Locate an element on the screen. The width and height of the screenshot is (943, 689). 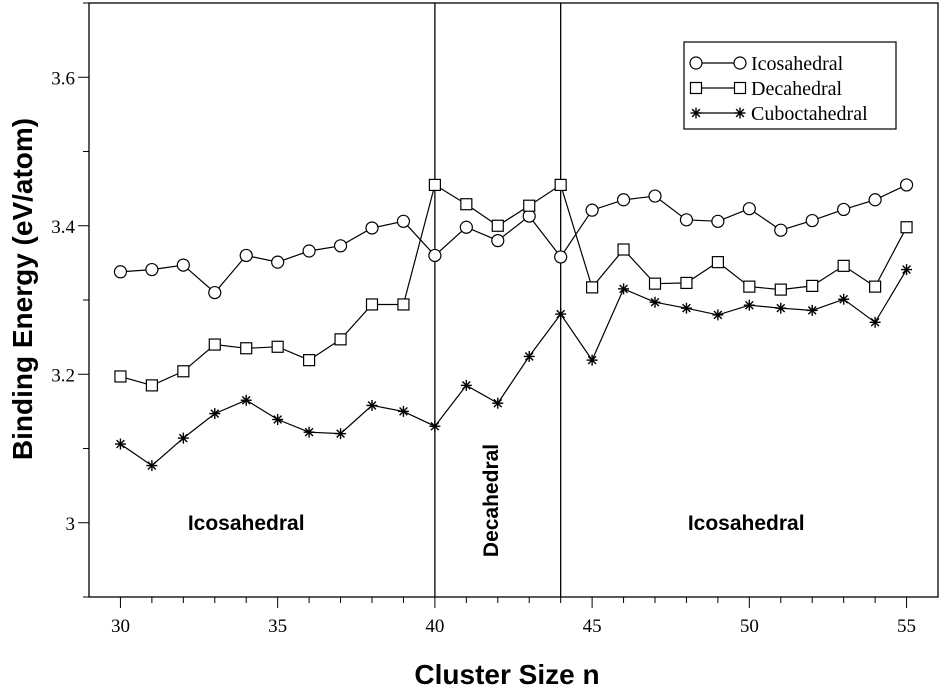
region-label-decahedral: Decahedral is located at coordinates (491, 500).